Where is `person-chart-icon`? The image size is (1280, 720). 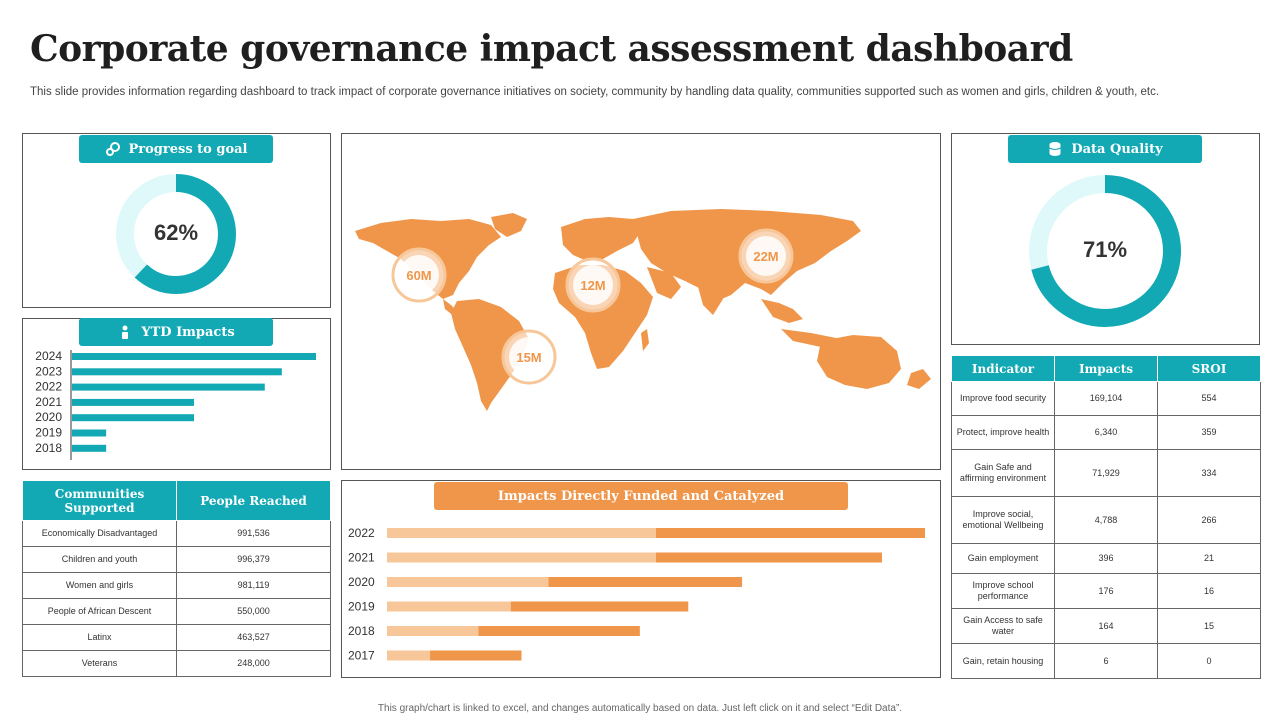
person-chart-icon is located at coordinates (125, 332).